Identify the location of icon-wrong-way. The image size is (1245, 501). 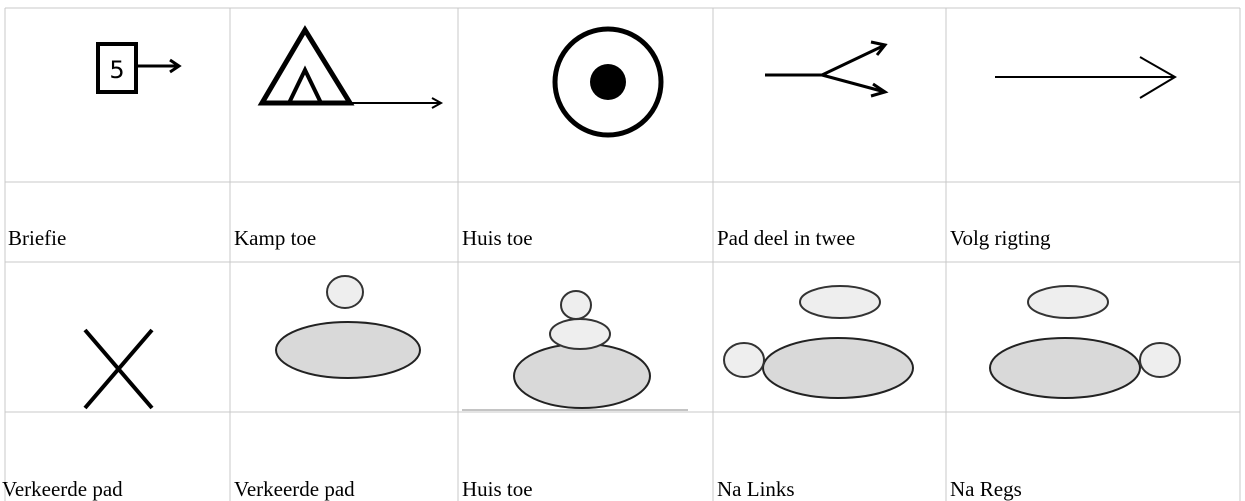
(118, 369).